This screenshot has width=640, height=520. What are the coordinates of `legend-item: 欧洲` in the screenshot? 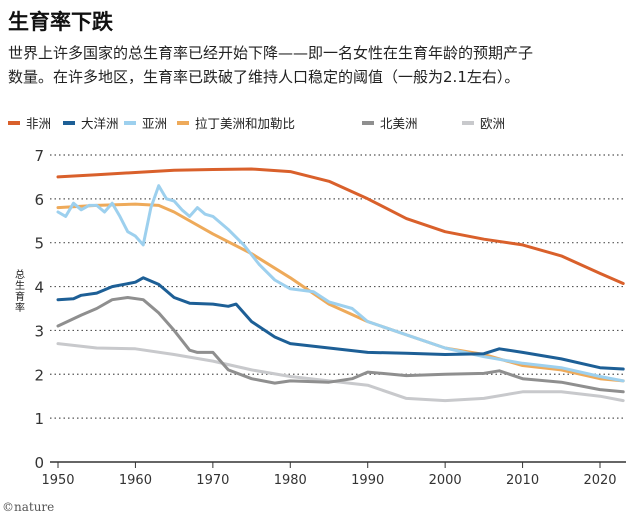 It's located at (483, 122).